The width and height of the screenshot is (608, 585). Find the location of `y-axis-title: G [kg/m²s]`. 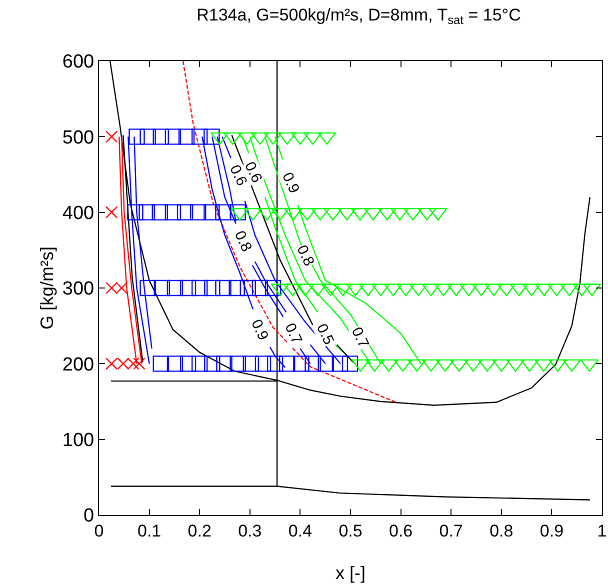

y-axis-title: G [kg/m²s] is located at coordinates (46, 288).